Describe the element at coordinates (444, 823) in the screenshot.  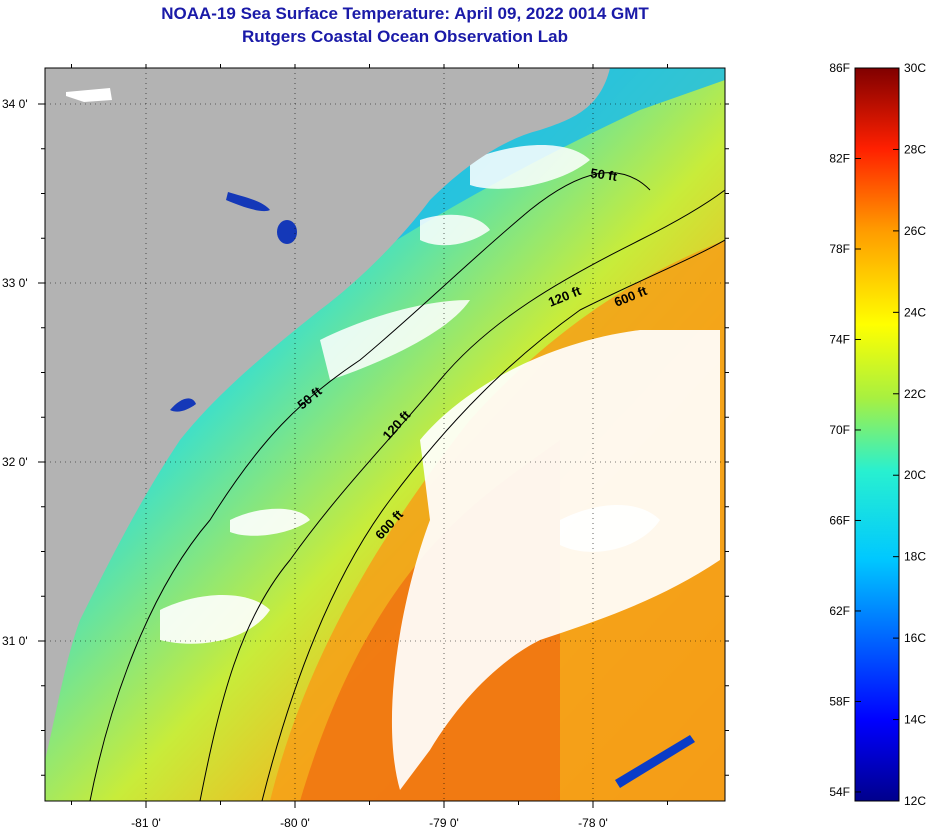
I see `lon-tick-label: -79 0'` at that location.